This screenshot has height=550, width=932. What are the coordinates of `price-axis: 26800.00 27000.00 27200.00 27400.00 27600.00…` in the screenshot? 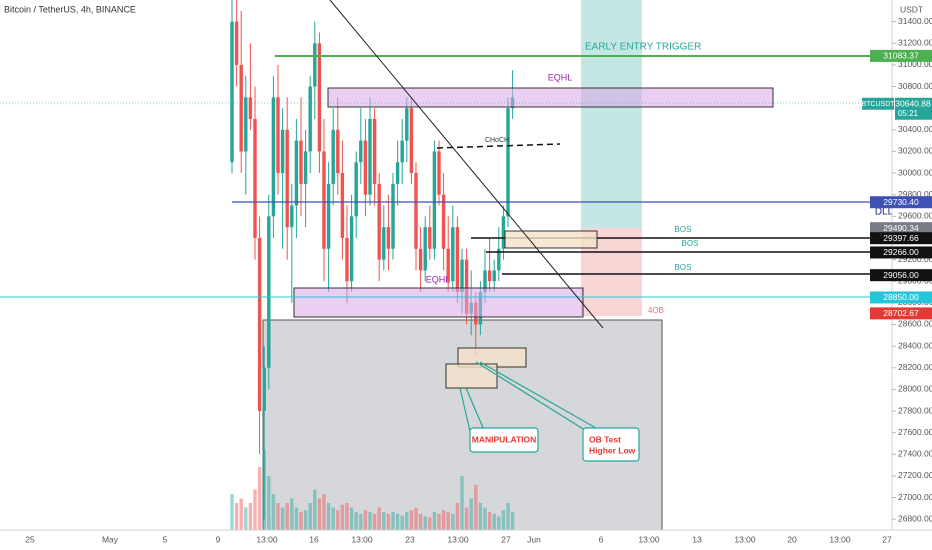 It's located at (896, 269).